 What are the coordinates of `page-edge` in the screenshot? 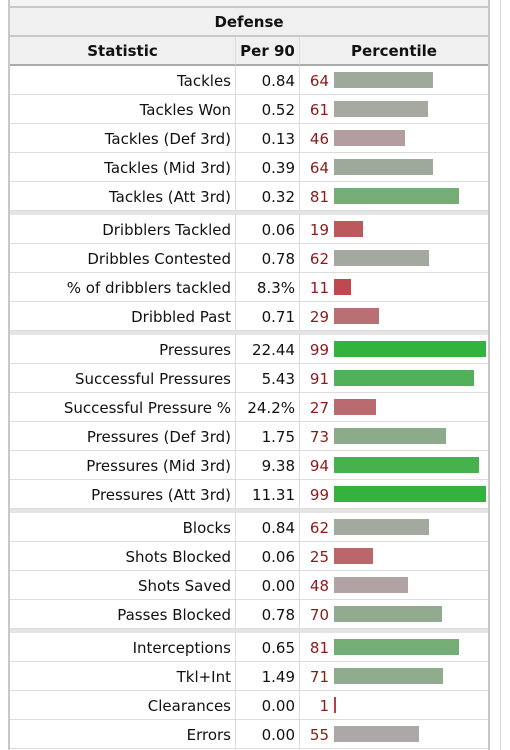 It's located at (500, 375).